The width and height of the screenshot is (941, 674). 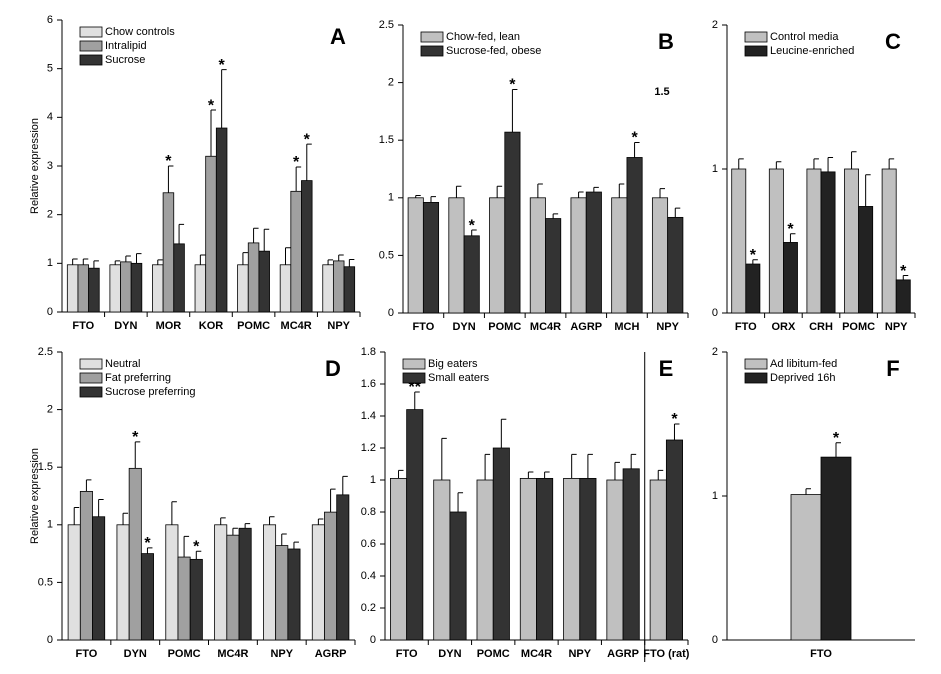 I want to click on legend-label: Intralipid, so click(x=126, y=46).